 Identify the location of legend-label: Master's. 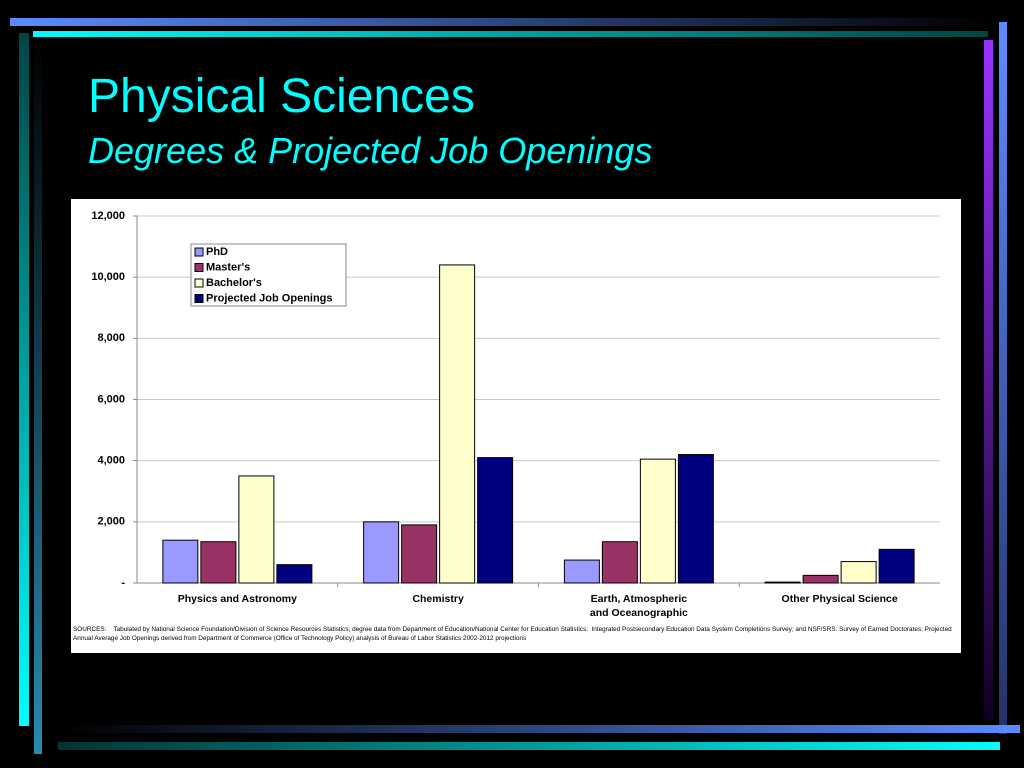
(228, 267).